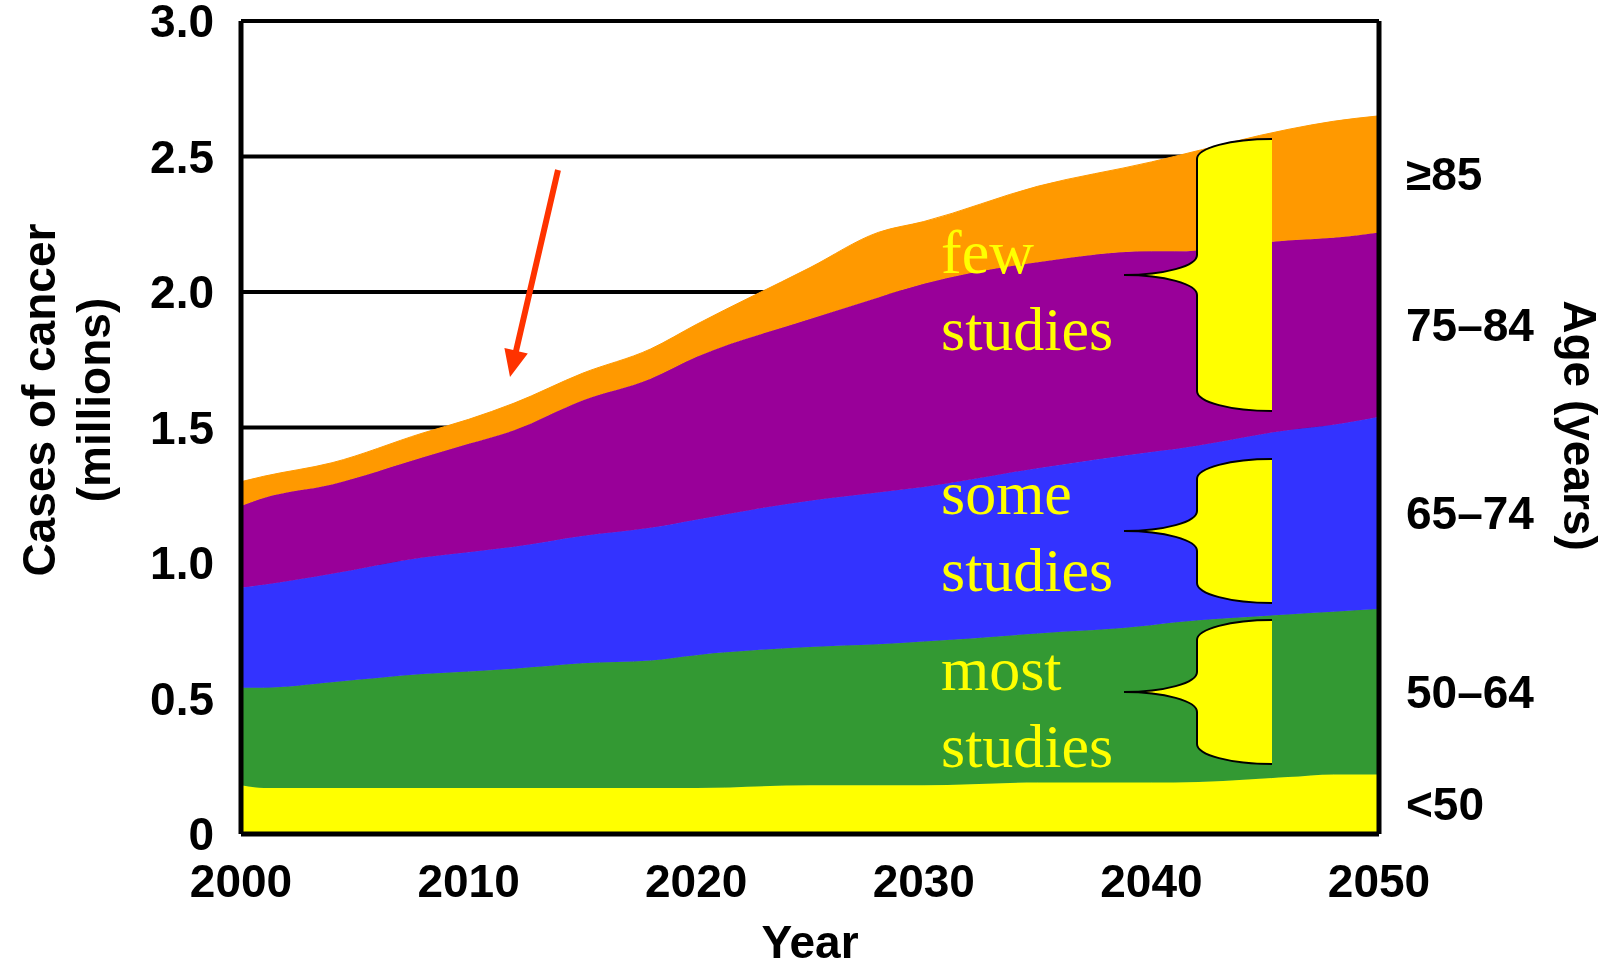  What do you see at coordinates (1027, 708) in the screenshot?
I see `annotation: most studies` at bounding box center [1027, 708].